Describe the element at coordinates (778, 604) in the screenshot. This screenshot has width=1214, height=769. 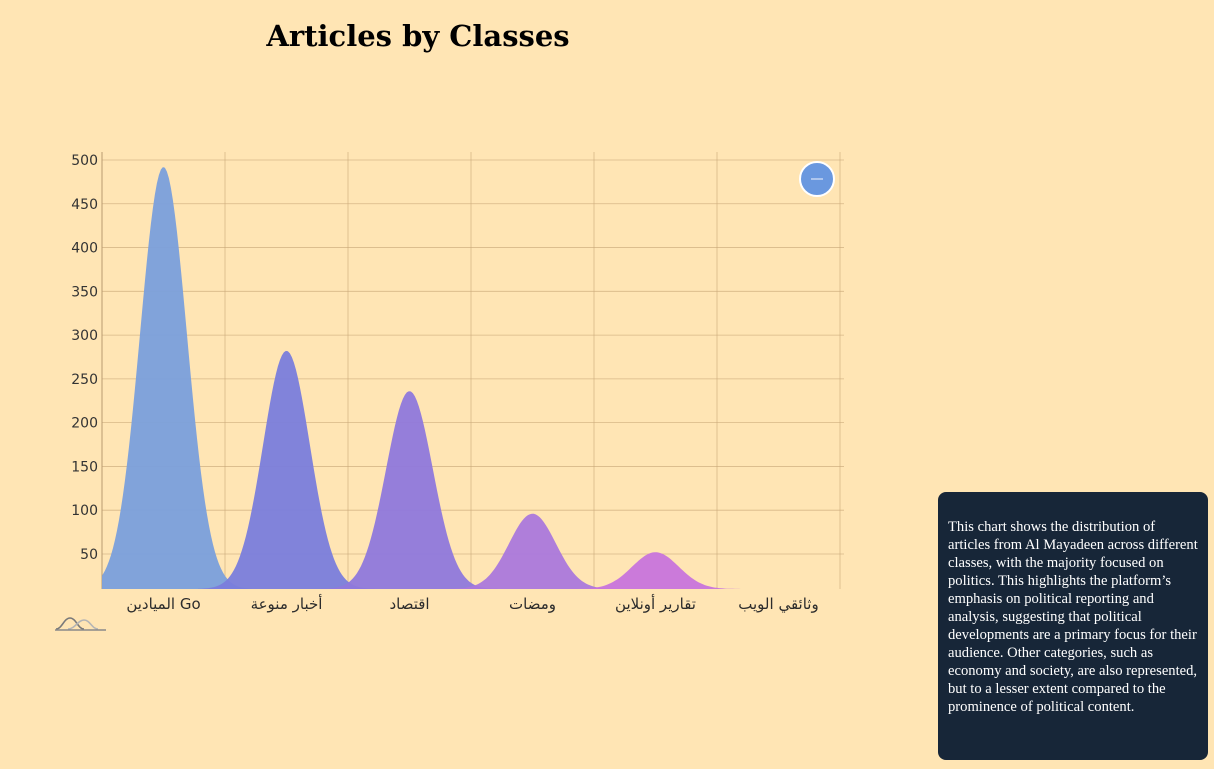
I see `x-tick-label: وثائقي الويب` at that location.